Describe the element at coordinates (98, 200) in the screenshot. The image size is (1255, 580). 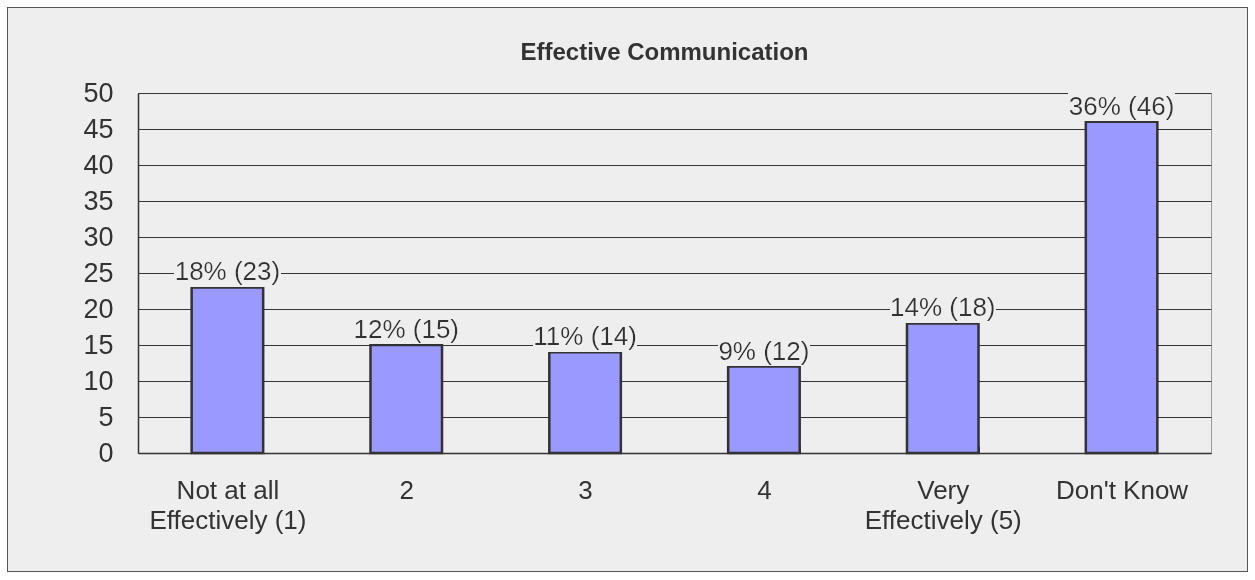
I see `y-tick-label: 35` at that location.